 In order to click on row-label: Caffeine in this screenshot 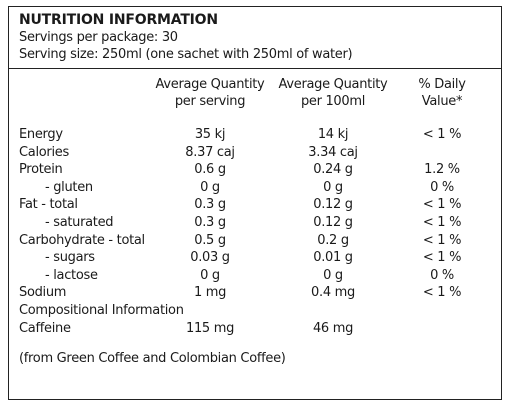, I will do `click(45, 328)`.